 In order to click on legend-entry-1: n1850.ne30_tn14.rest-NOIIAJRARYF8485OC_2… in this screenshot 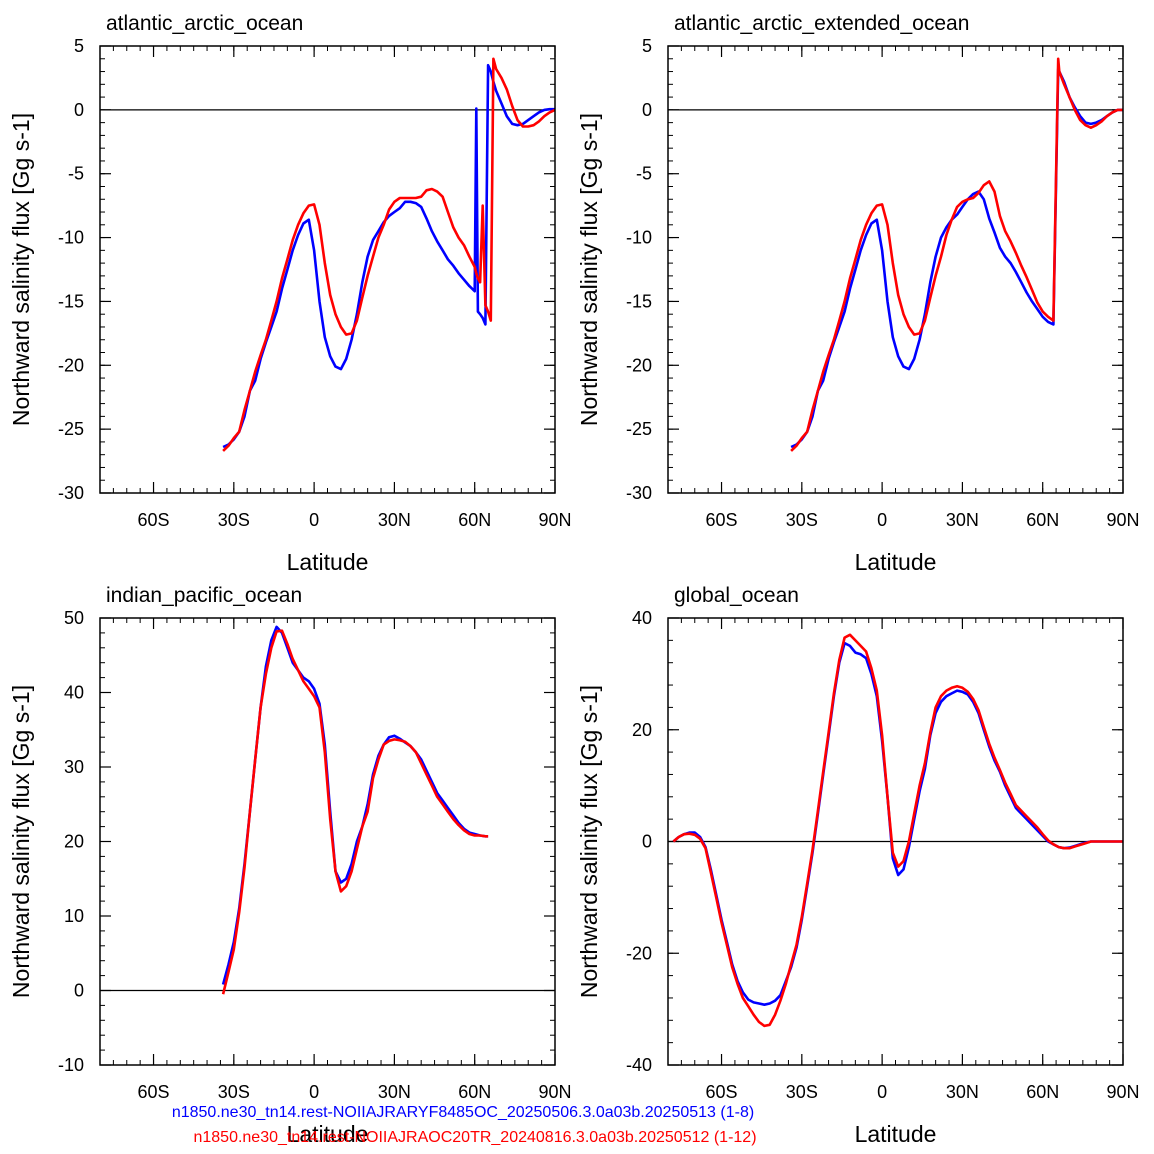, I will do `click(463, 1112)`.